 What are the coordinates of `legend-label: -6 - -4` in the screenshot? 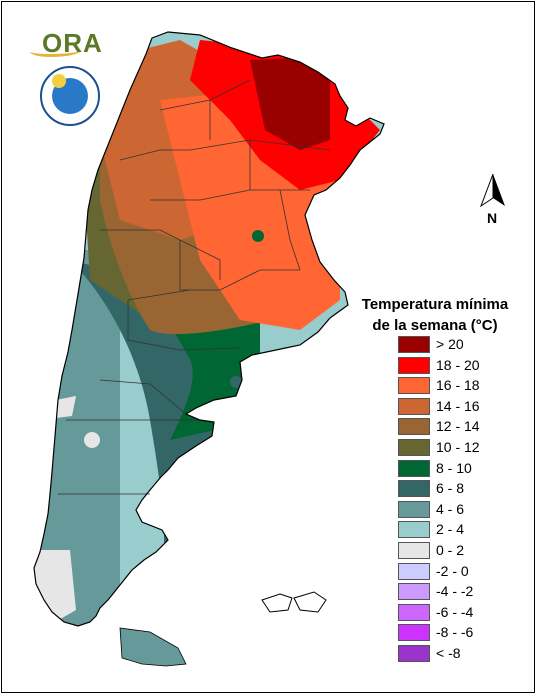 It's located at (455, 611).